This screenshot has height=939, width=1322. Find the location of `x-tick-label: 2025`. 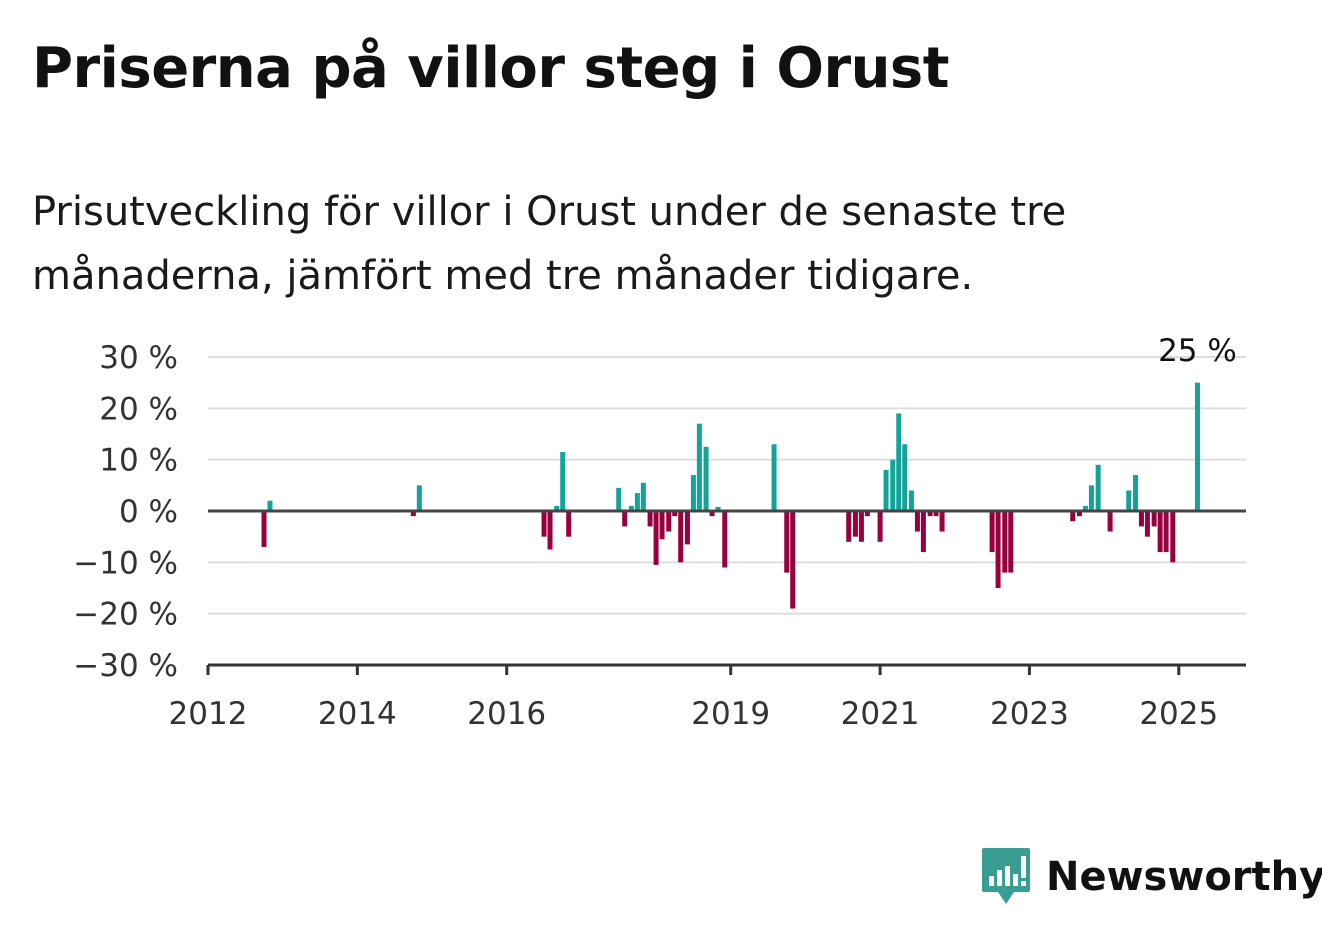

x-tick-label: 2025 is located at coordinates (1178, 714).